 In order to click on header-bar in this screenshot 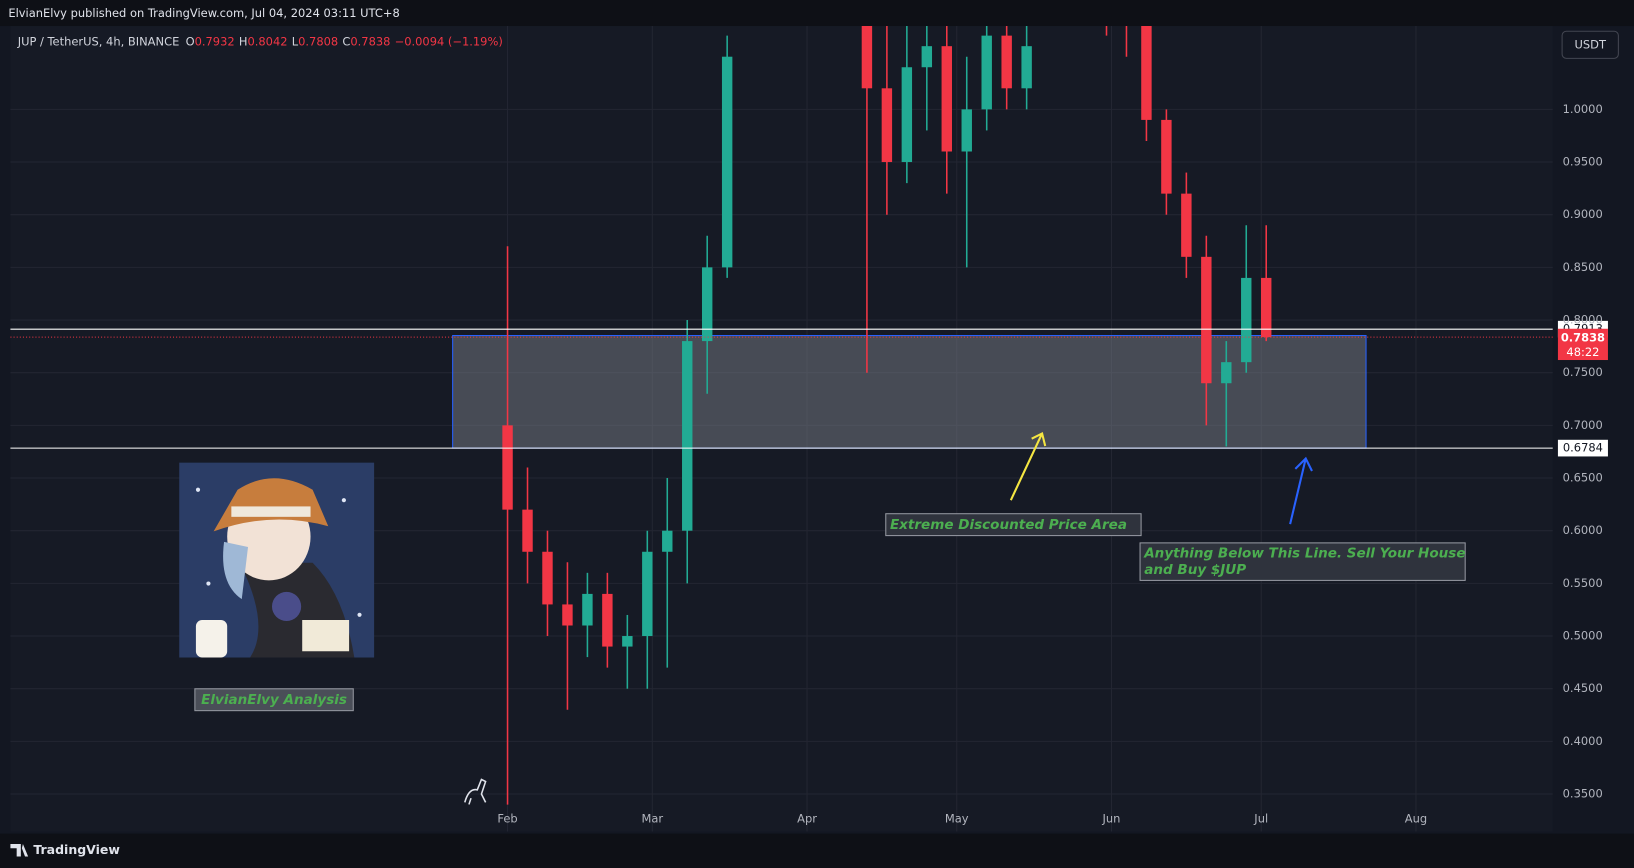, I will do `click(817, 13)`.